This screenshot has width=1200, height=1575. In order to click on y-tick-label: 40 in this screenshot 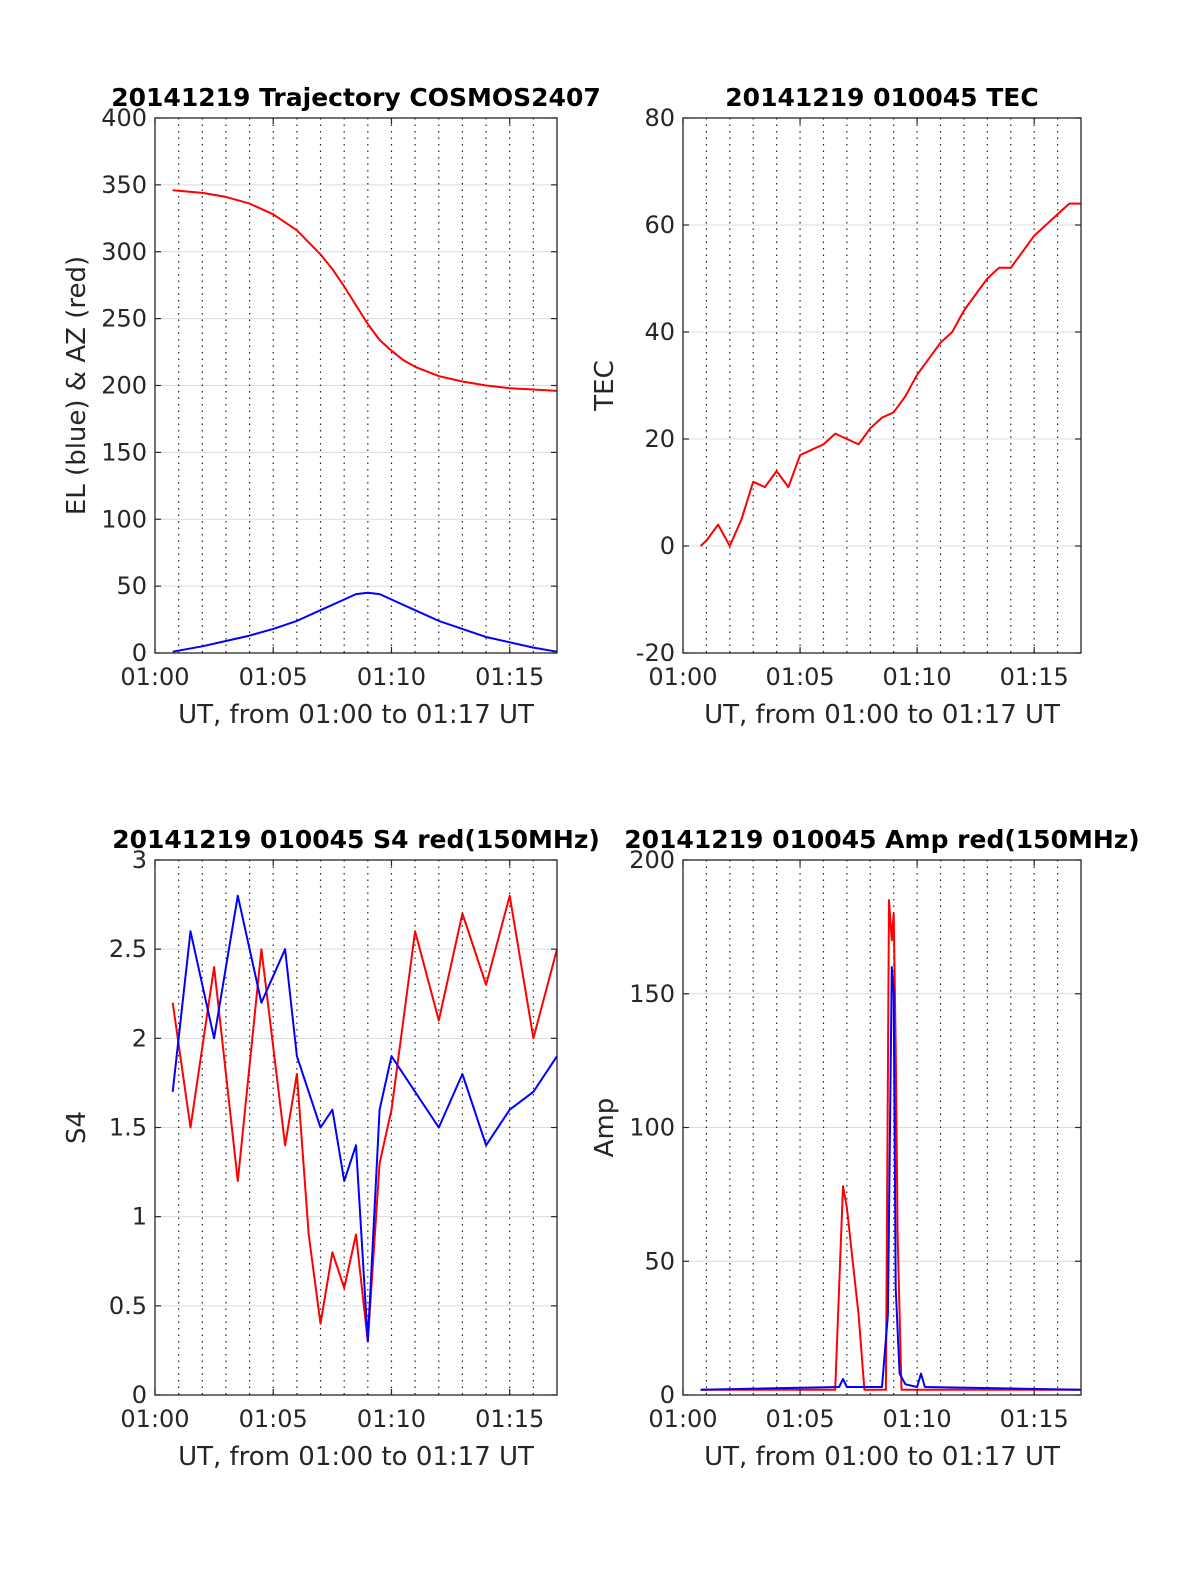, I will do `click(659, 332)`.